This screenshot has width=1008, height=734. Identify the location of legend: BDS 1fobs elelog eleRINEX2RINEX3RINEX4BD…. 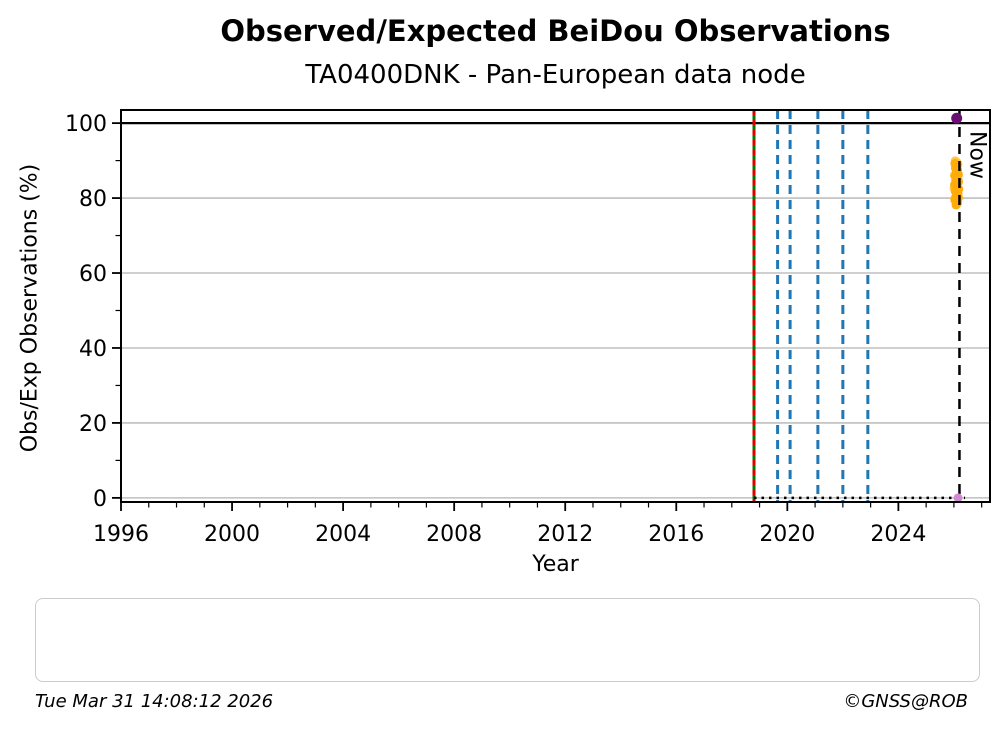
(507, 640).